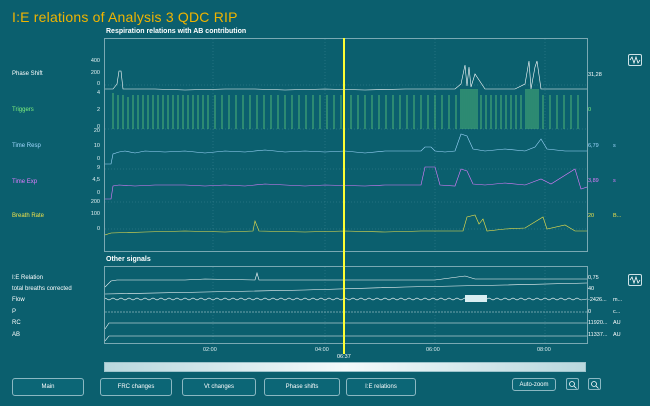  What do you see at coordinates (98, 193) in the screenshot?
I see `tick-texp-0: 0` at bounding box center [98, 193].